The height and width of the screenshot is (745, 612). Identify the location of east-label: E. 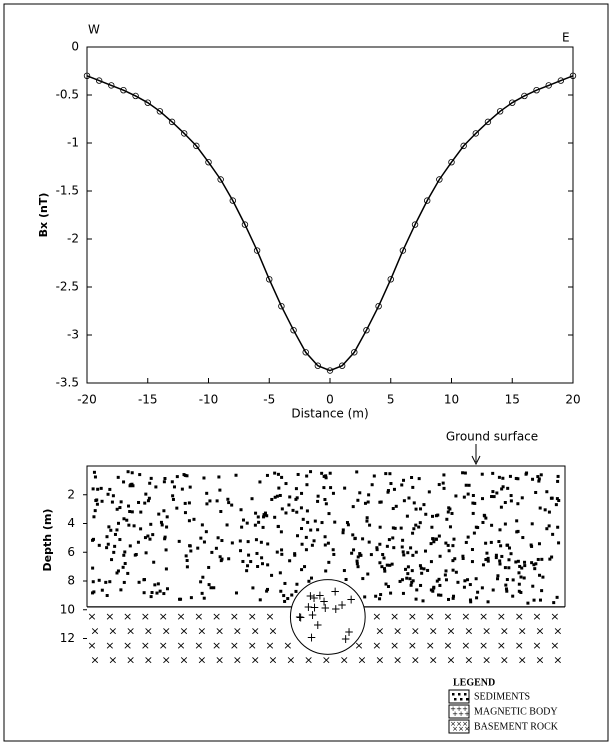
(566, 38).